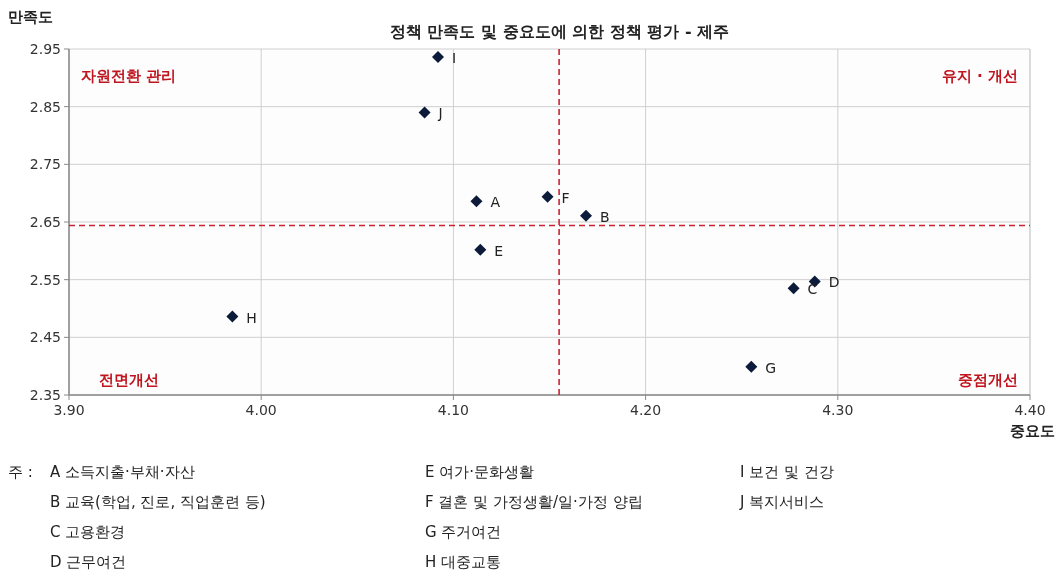  I want to click on chart-title: 정책 만족도 및 중요도에 의한 정책 평가 - 제주, so click(559, 31).